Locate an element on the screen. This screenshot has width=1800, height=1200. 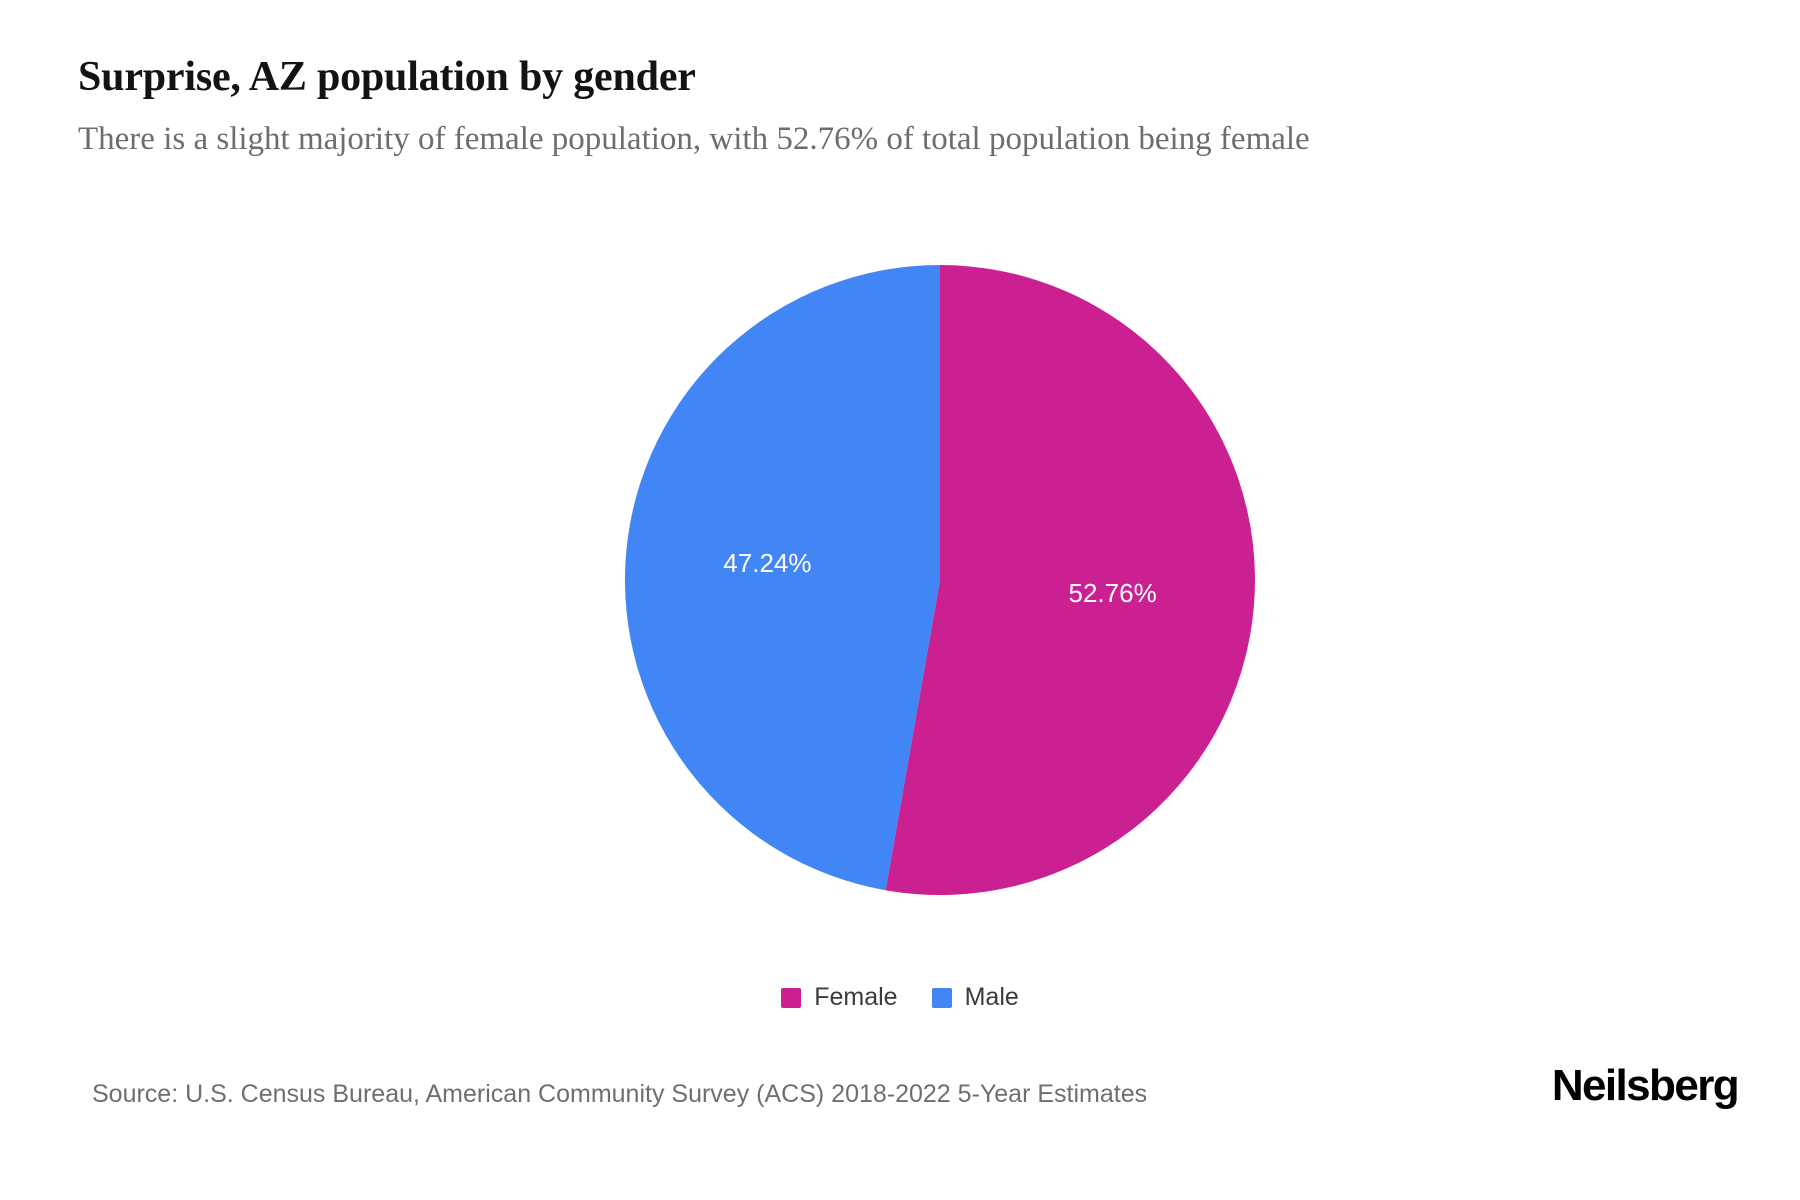
pie-slice-label-female: 52.76% is located at coordinates (1113, 593).